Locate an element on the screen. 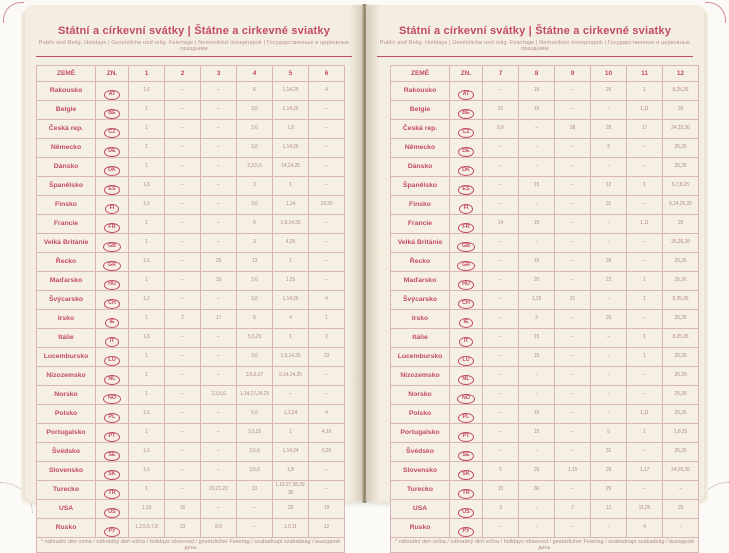 The height and width of the screenshot is (553, 729). country-code-badge: NL is located at coordinates (466, 379).